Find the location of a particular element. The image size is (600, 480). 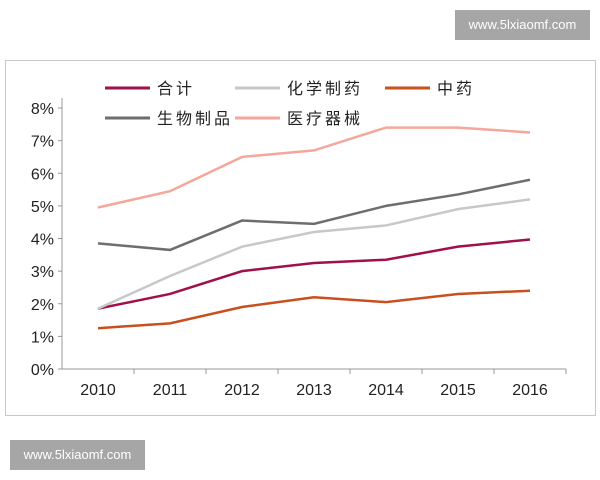

y-tick-label: 6% is located at coordinates (42, 174).